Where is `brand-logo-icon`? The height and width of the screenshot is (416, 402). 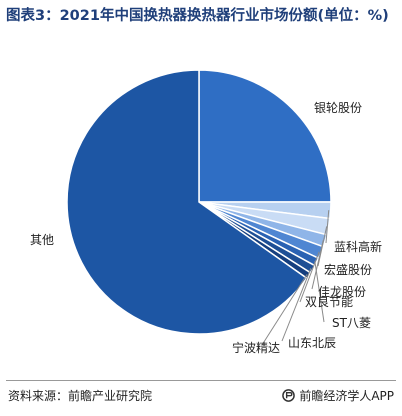 brand-logo-icon is located at coordinates (289, 395).